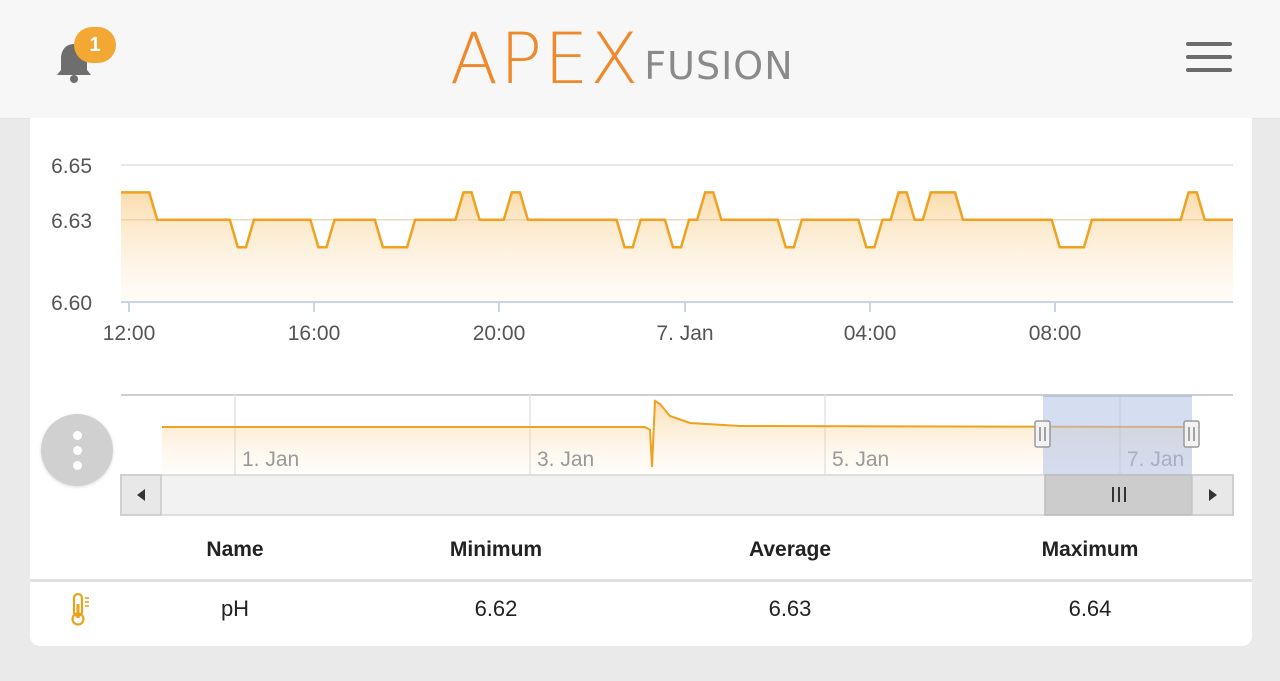 The width and height of the screenshot is (1280, 681). What do you see at coordinates (790, 608) in the screenshot?
I see `row-average-cell: 6.63` at bounding box center [790, 608].